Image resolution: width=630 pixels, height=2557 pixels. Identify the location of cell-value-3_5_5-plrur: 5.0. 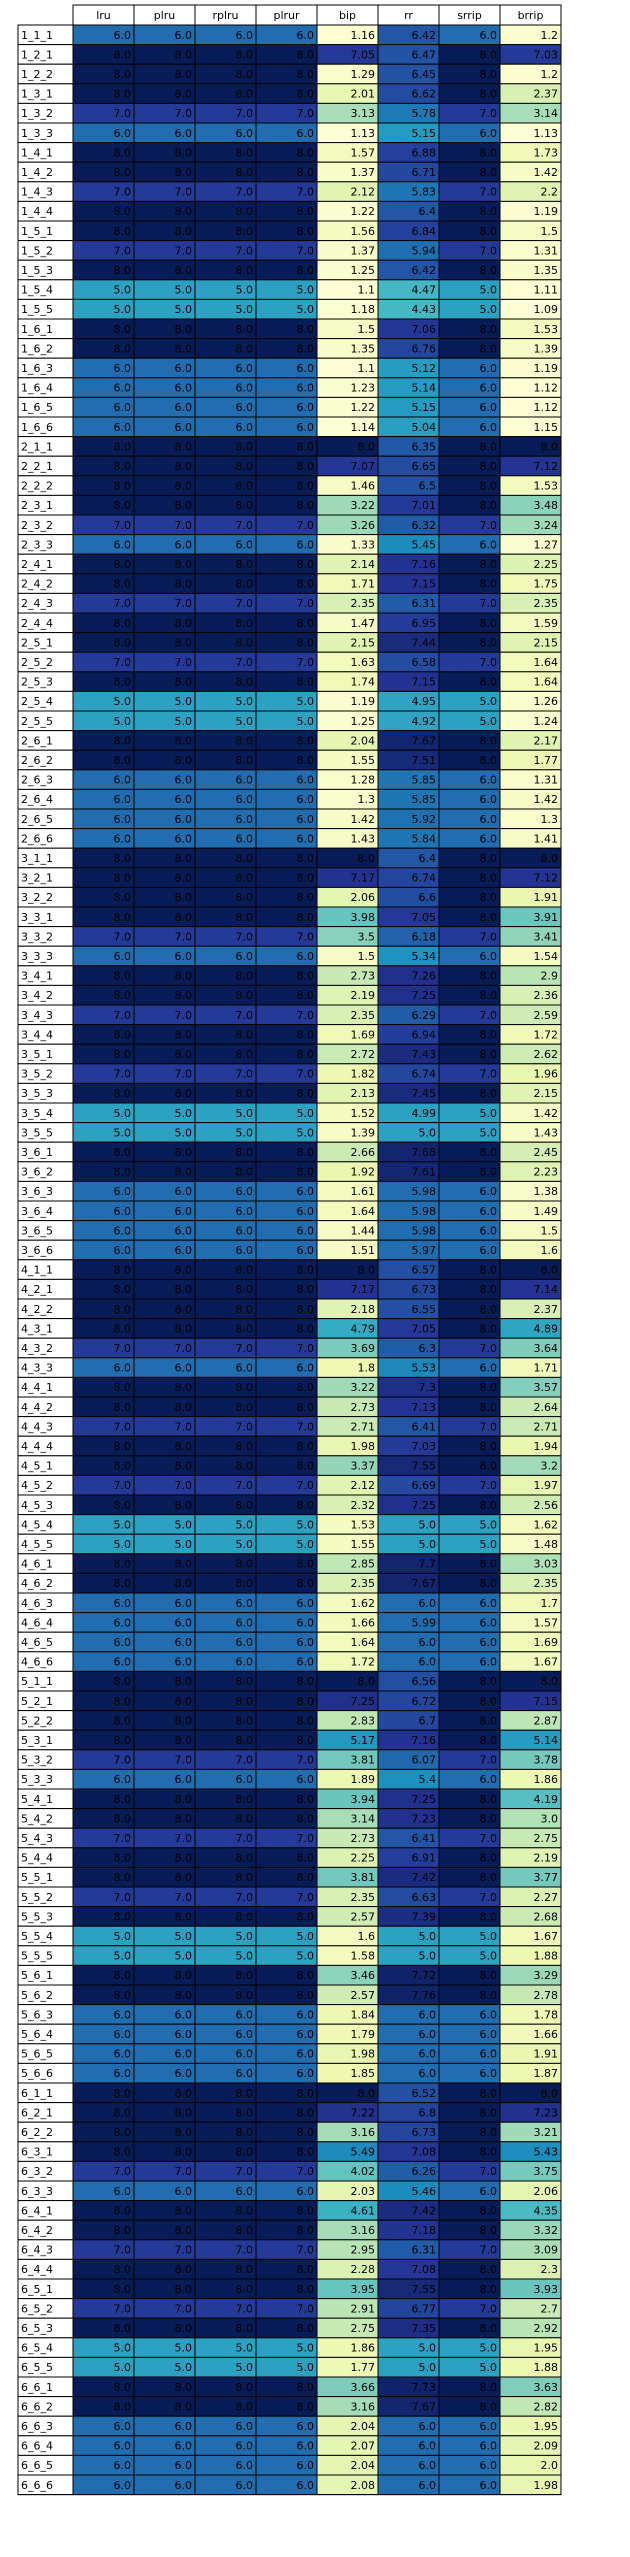
(306, 1132).